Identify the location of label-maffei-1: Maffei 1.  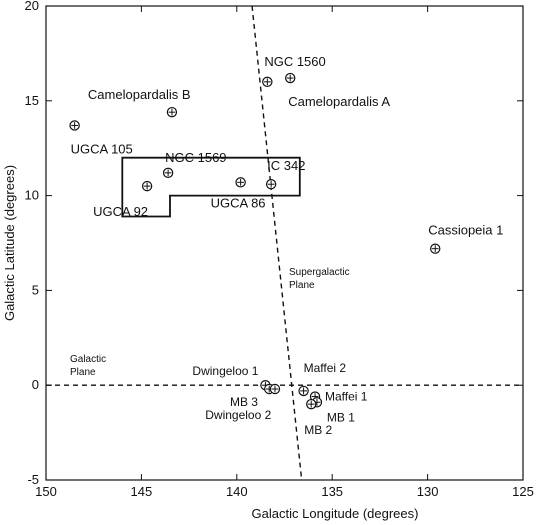
(346, 397).